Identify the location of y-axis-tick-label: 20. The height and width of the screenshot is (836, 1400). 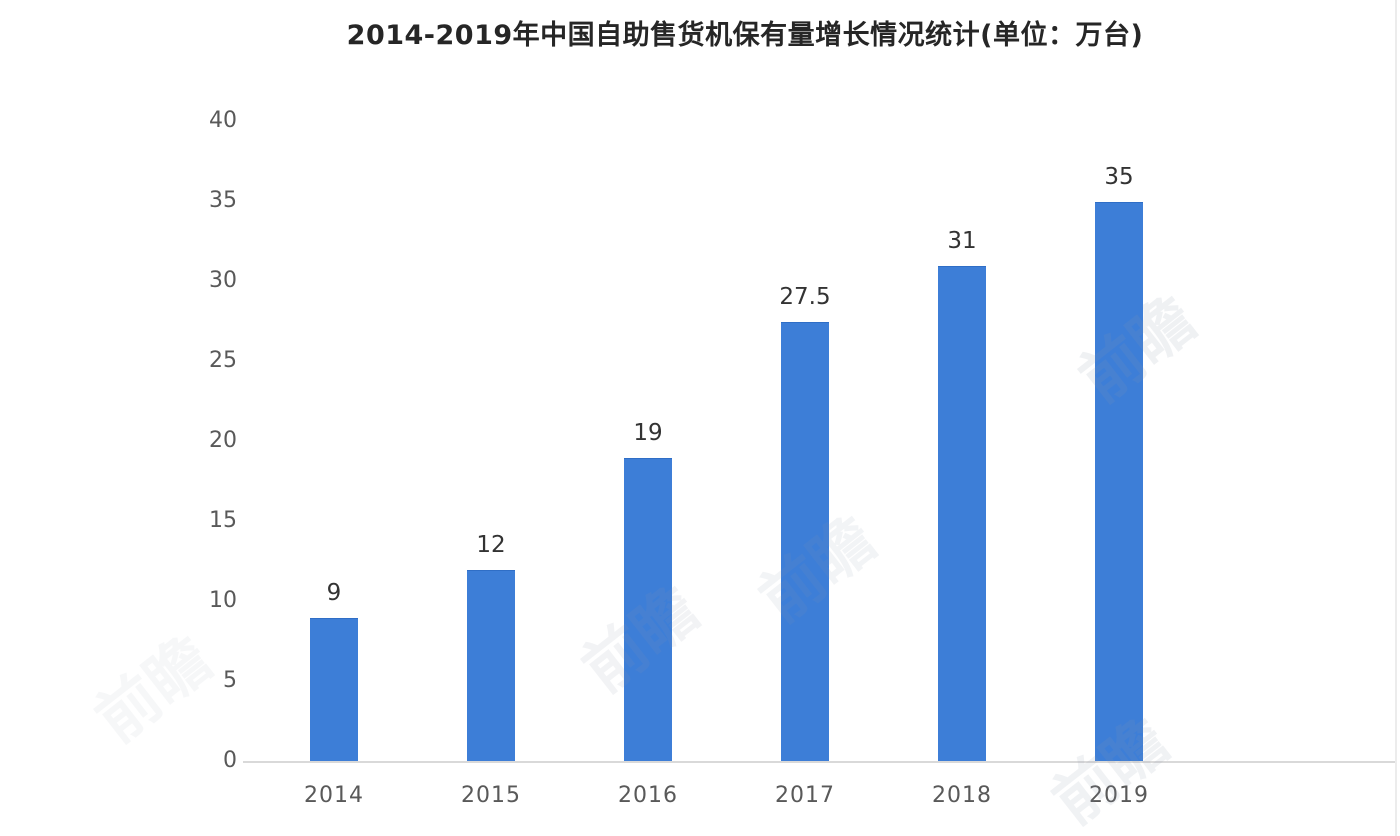
(223, 440).